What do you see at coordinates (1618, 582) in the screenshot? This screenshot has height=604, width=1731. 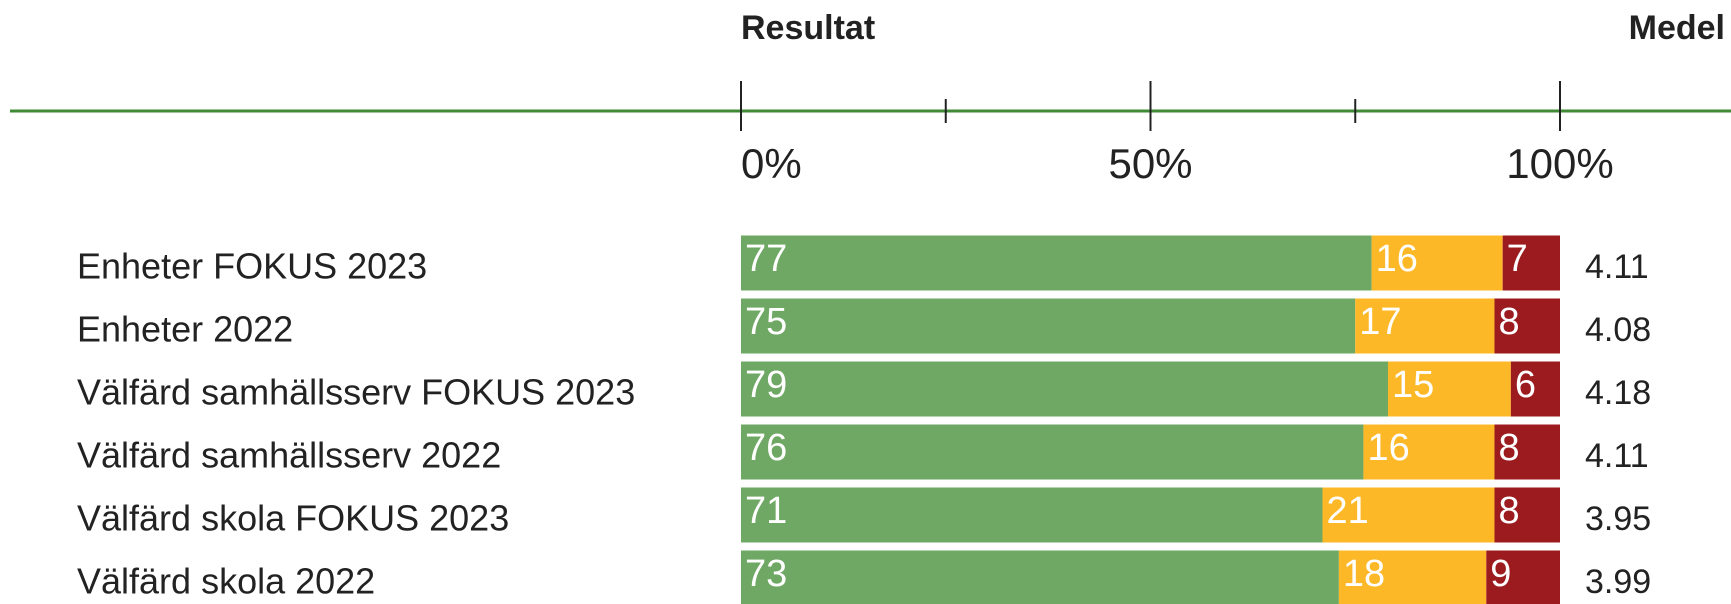 I see `mean-value: 3.99` at bounding box center [1618, 582].